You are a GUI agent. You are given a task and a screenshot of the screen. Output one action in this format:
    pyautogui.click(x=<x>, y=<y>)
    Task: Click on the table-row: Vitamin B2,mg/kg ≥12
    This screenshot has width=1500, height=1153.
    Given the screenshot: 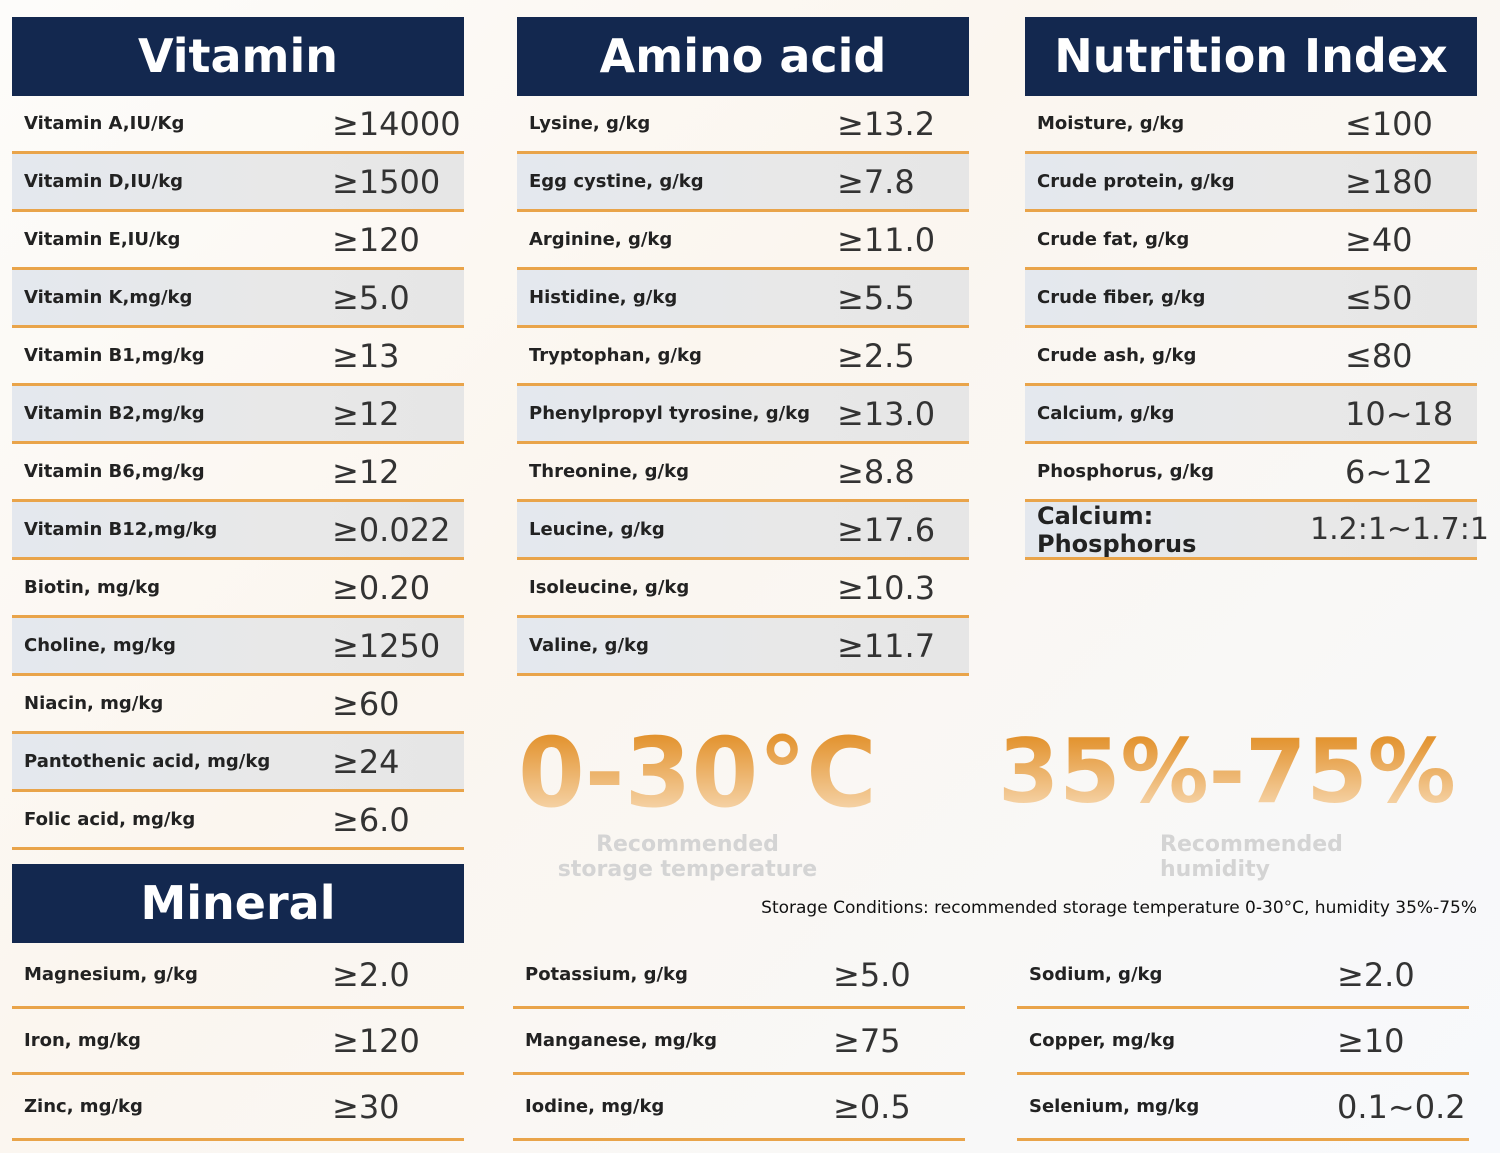 What is the action you would take?
    pyautogui.click(x=238, y=415)
    